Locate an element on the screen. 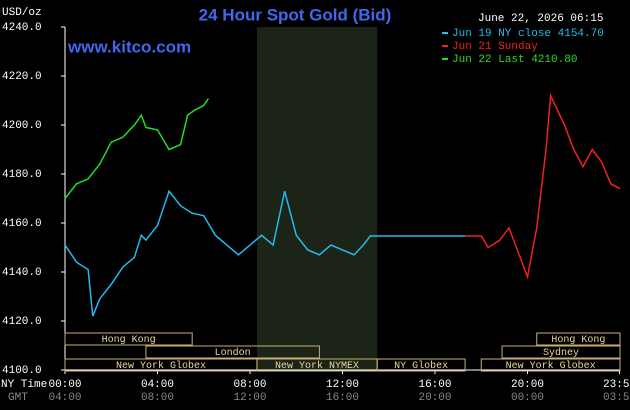 This screenshot has width=630, height=410. timestamp: June 22, 2026 06:15 is located at coordinates (540, 19).